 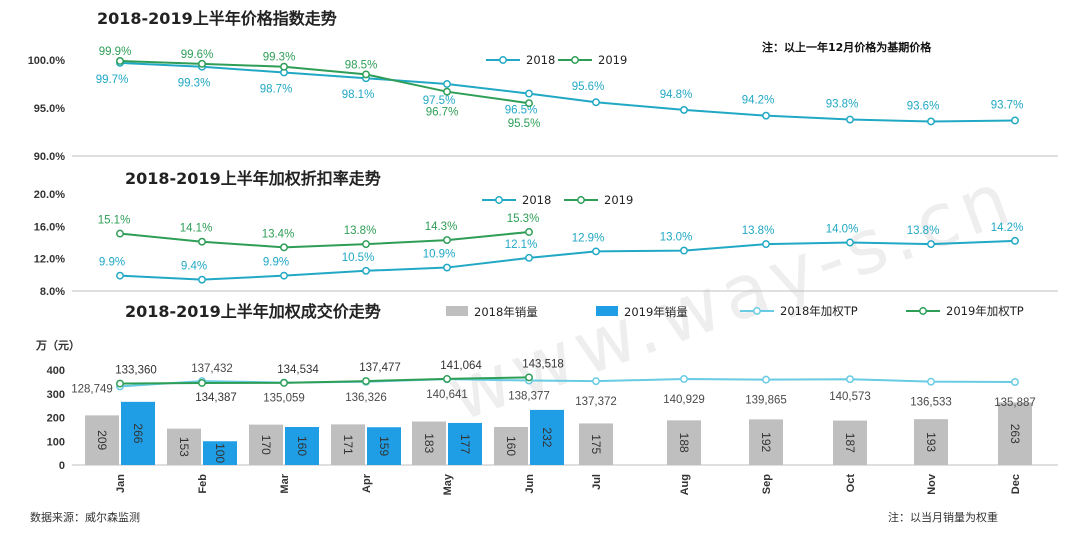 What do you see at coordinates (567, 92) in the screenshot?
I see `chart1-series-2018-line` at bounding box center [567, 92].